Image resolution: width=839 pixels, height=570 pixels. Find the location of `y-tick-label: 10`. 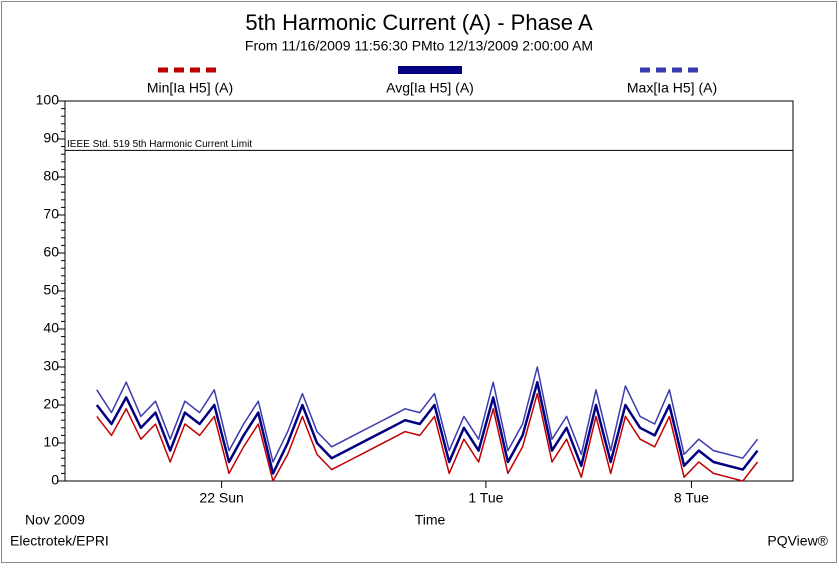

y-tick-label: 10 is located at coordinates (51, 442).